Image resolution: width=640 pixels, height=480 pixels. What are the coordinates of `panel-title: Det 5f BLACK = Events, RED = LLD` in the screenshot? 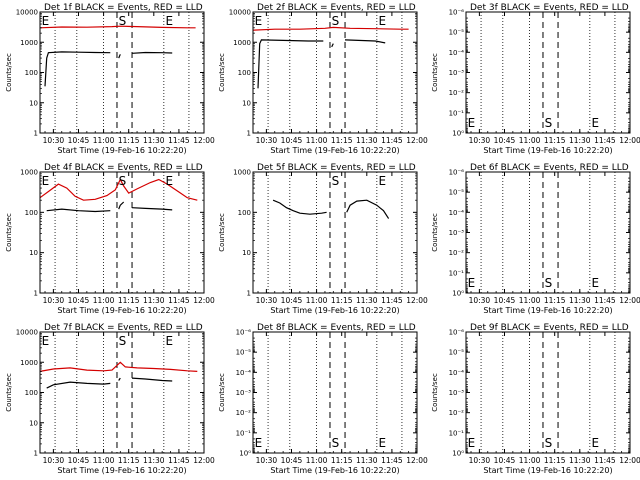 It's located at (336, 168).